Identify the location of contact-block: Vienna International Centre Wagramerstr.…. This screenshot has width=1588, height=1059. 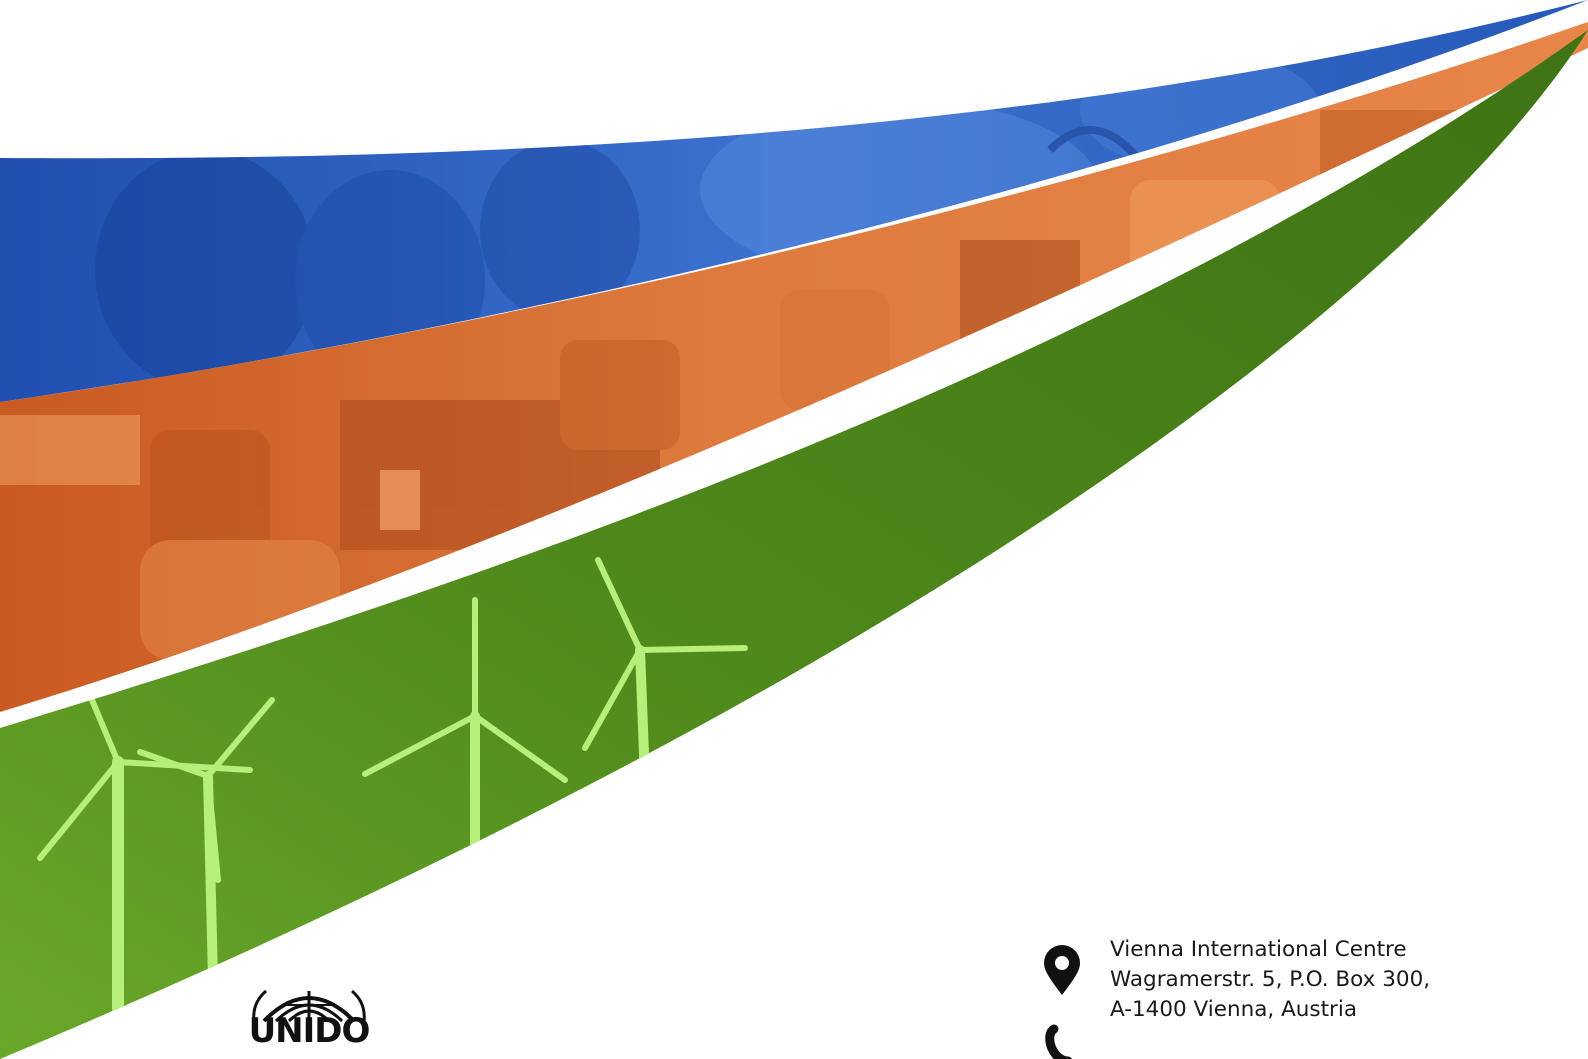
(1300, 997).